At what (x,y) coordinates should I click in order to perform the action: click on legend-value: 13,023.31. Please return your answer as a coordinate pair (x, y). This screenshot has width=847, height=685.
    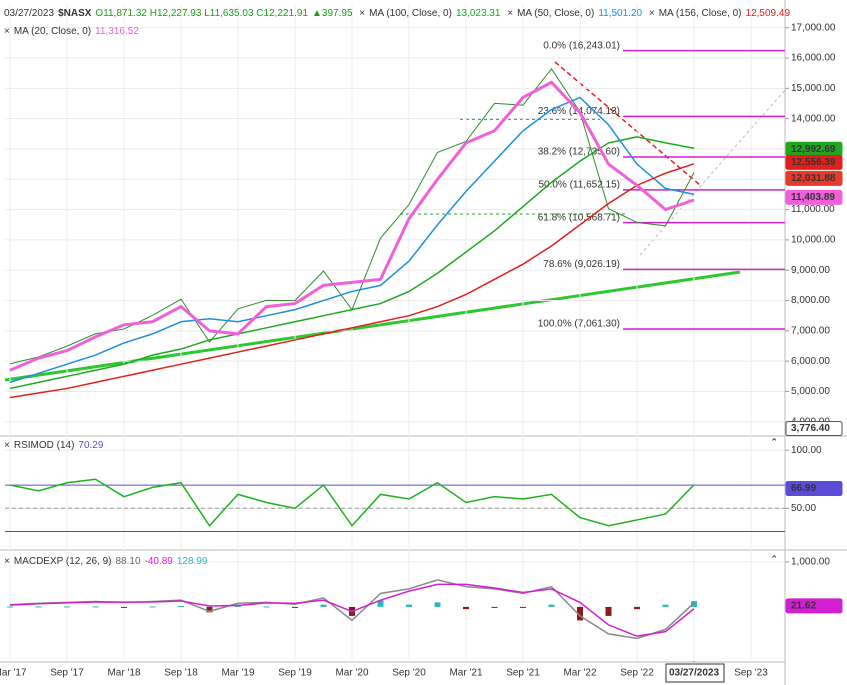
    Looking at the image, I should click on (478, 13).